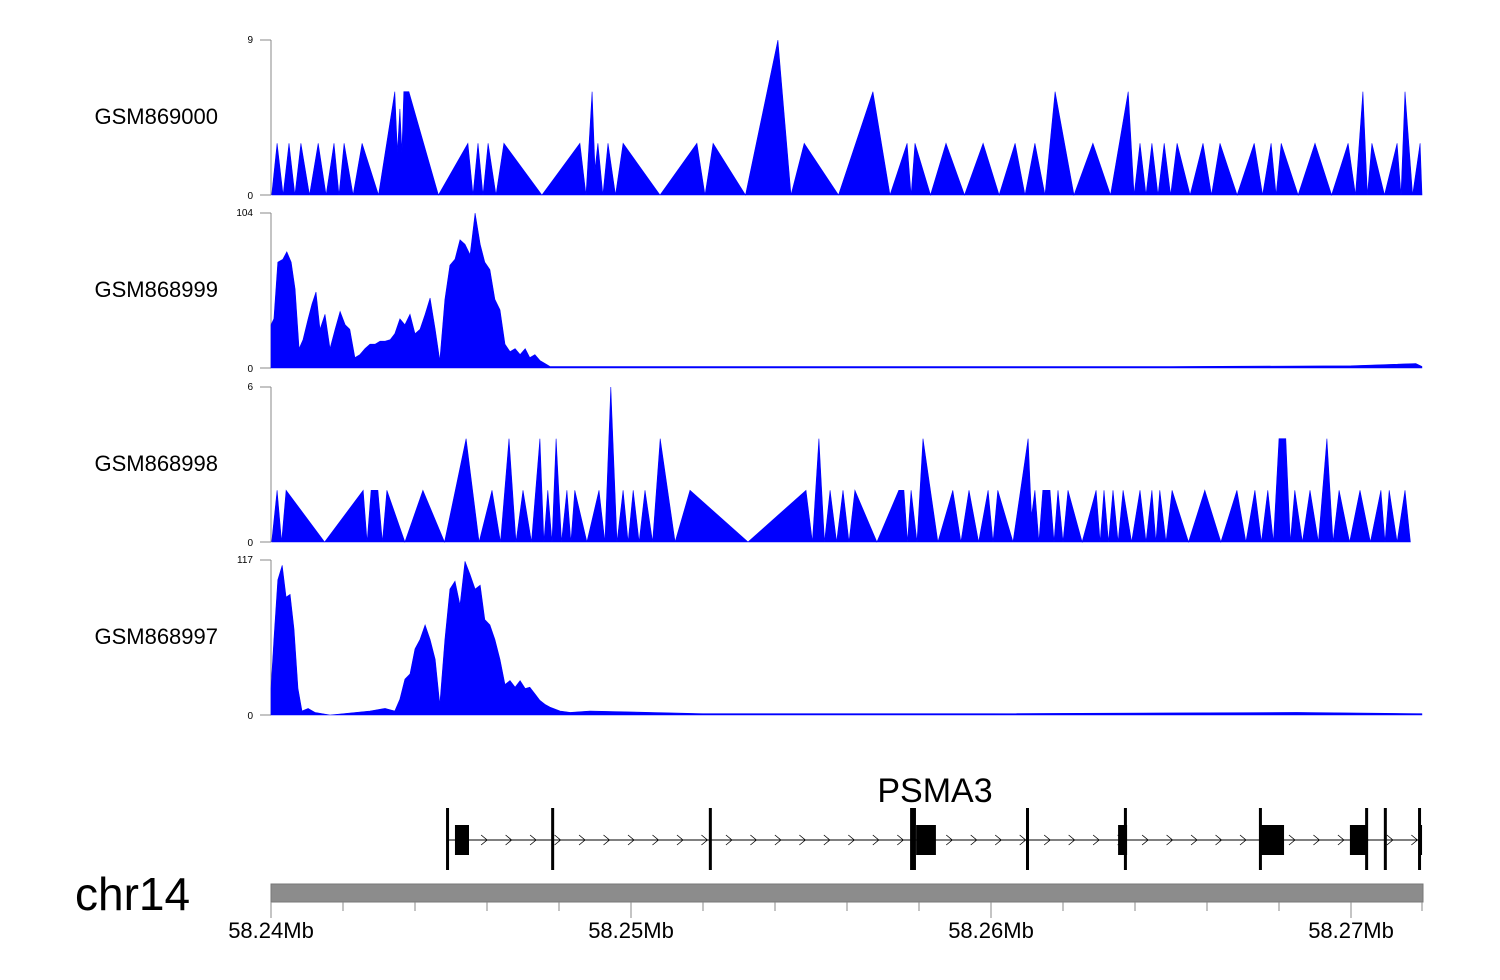 The width and height of the screenshot is (1500, 980). Describe the element at coordinates (934, 791) in the screenshot. I see `gene-label: PSMA3` at that location.